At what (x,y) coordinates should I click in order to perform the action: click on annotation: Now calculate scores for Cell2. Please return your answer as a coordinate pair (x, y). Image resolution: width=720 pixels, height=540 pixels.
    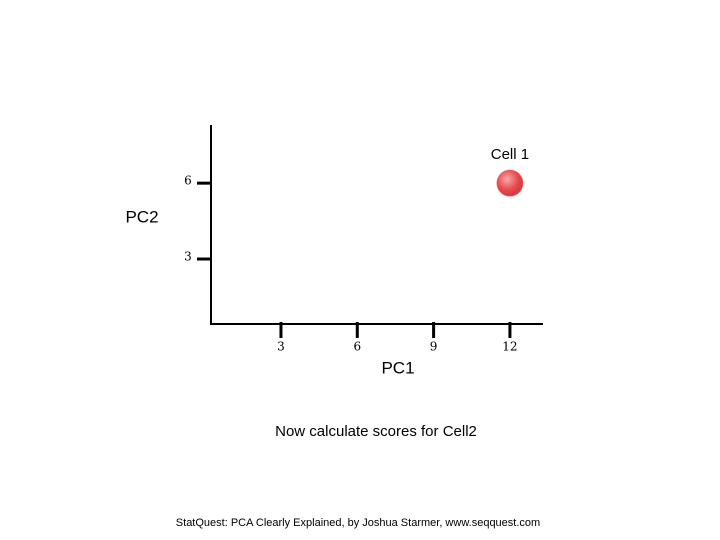
    Looking at the image, I should click on (376, 431).